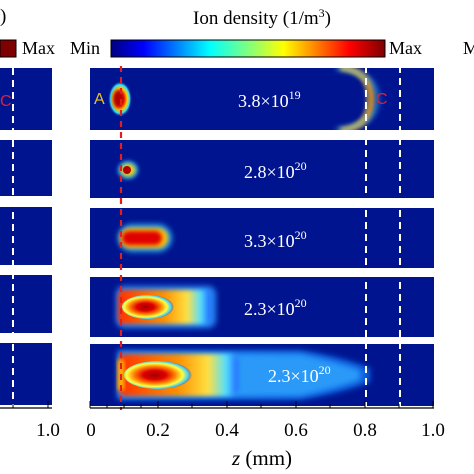 This screenshot has width=474, height=474. Describe the element at coordinates (261, 404) in the screenshot. I see `x-axis-ticks` at that location.